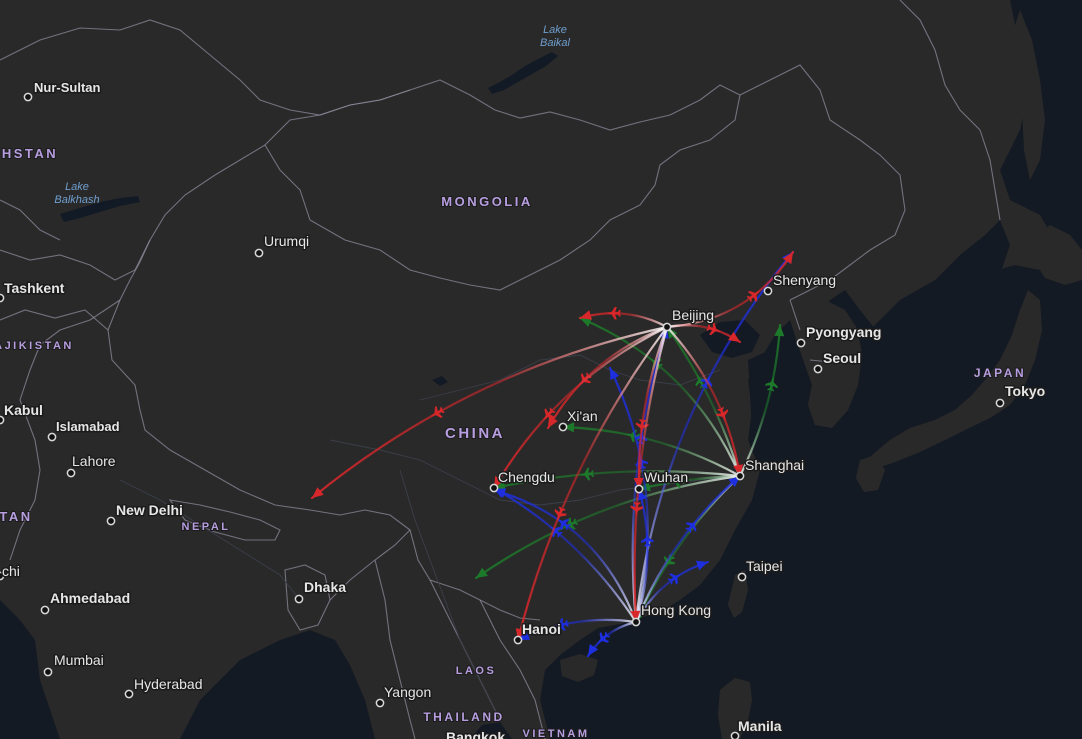 This screenshot has height=739, width=1082. What do you see at coordinates (277, 684) in the screenshot?
I see `sea-bay-of-bengal` at bounding box center [277, 684].